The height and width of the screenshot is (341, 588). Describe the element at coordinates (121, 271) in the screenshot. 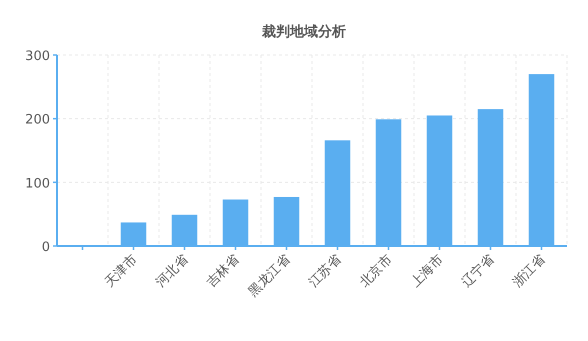

I see `x-tick-label: 天津市` at that location.